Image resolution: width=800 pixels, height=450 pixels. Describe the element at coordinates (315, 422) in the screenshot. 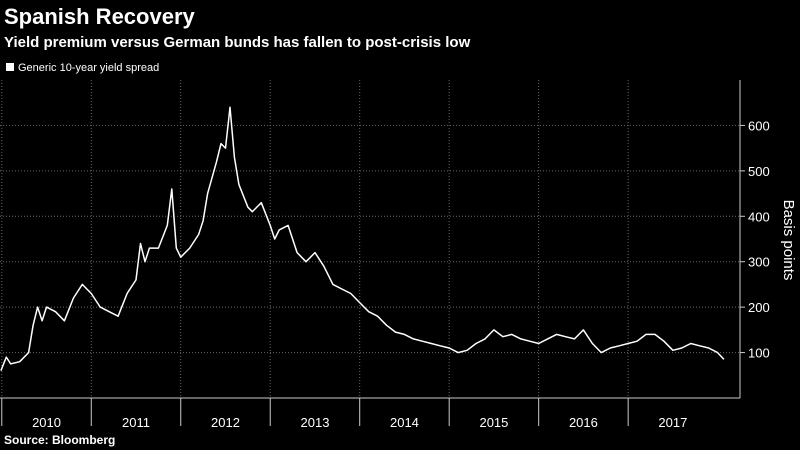

I see `x-tick-label: 2013` at that location.